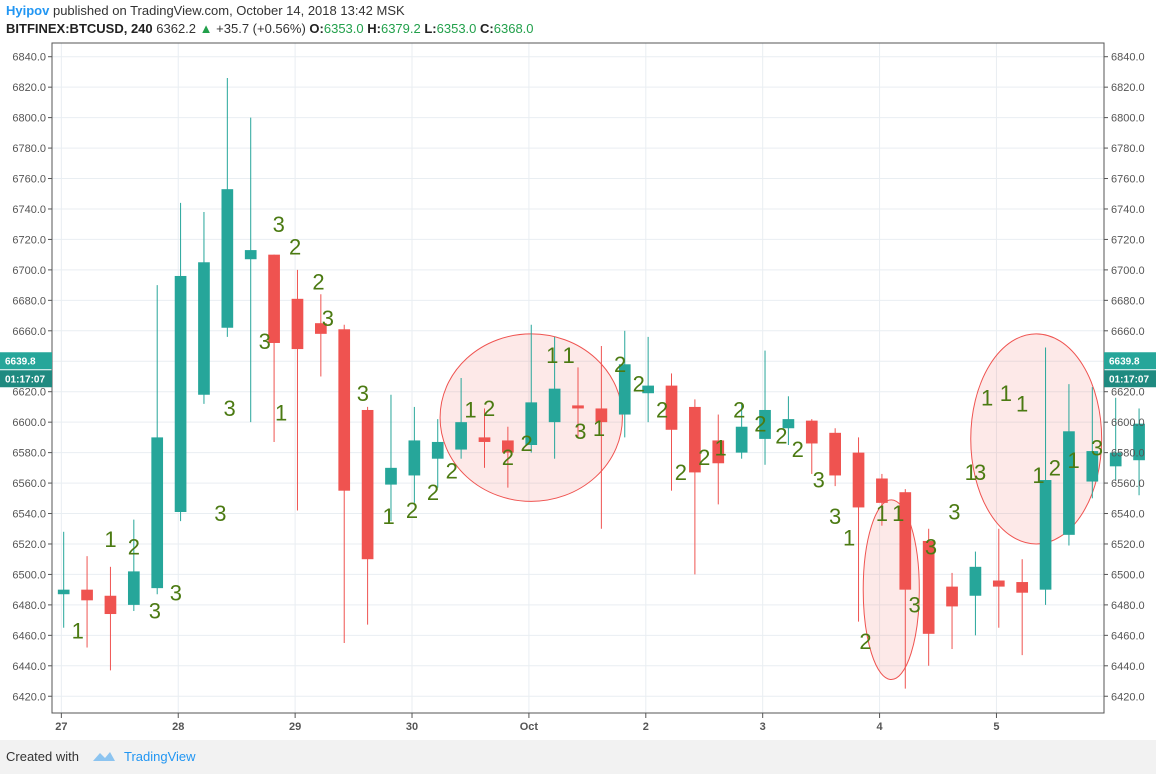  Describe the element at coordinates (412, 727) in the screenshot. I see `x-tick-label: 30` at that location.